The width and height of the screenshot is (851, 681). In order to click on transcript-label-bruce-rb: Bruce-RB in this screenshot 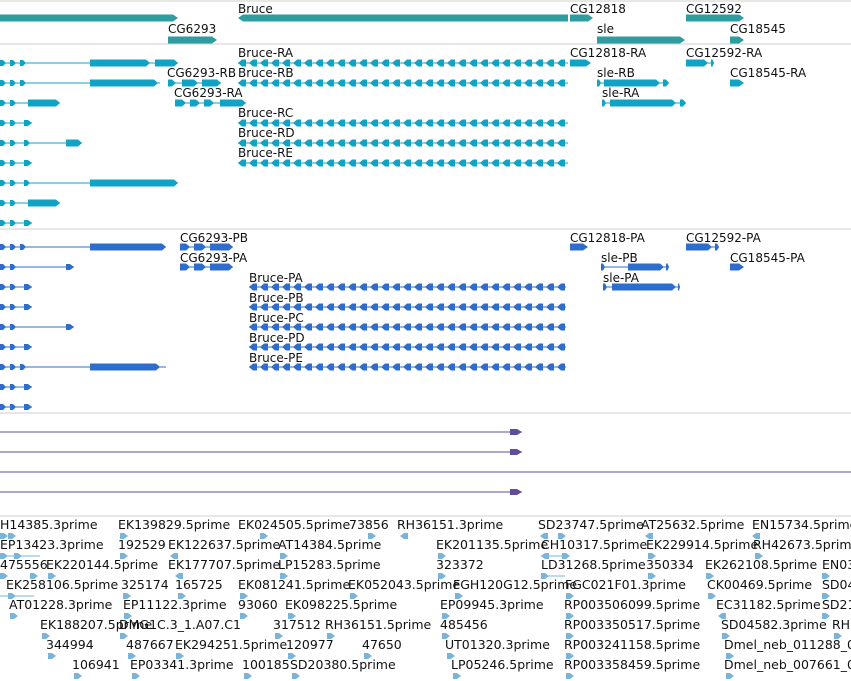, I will do `click(266, 73)`.